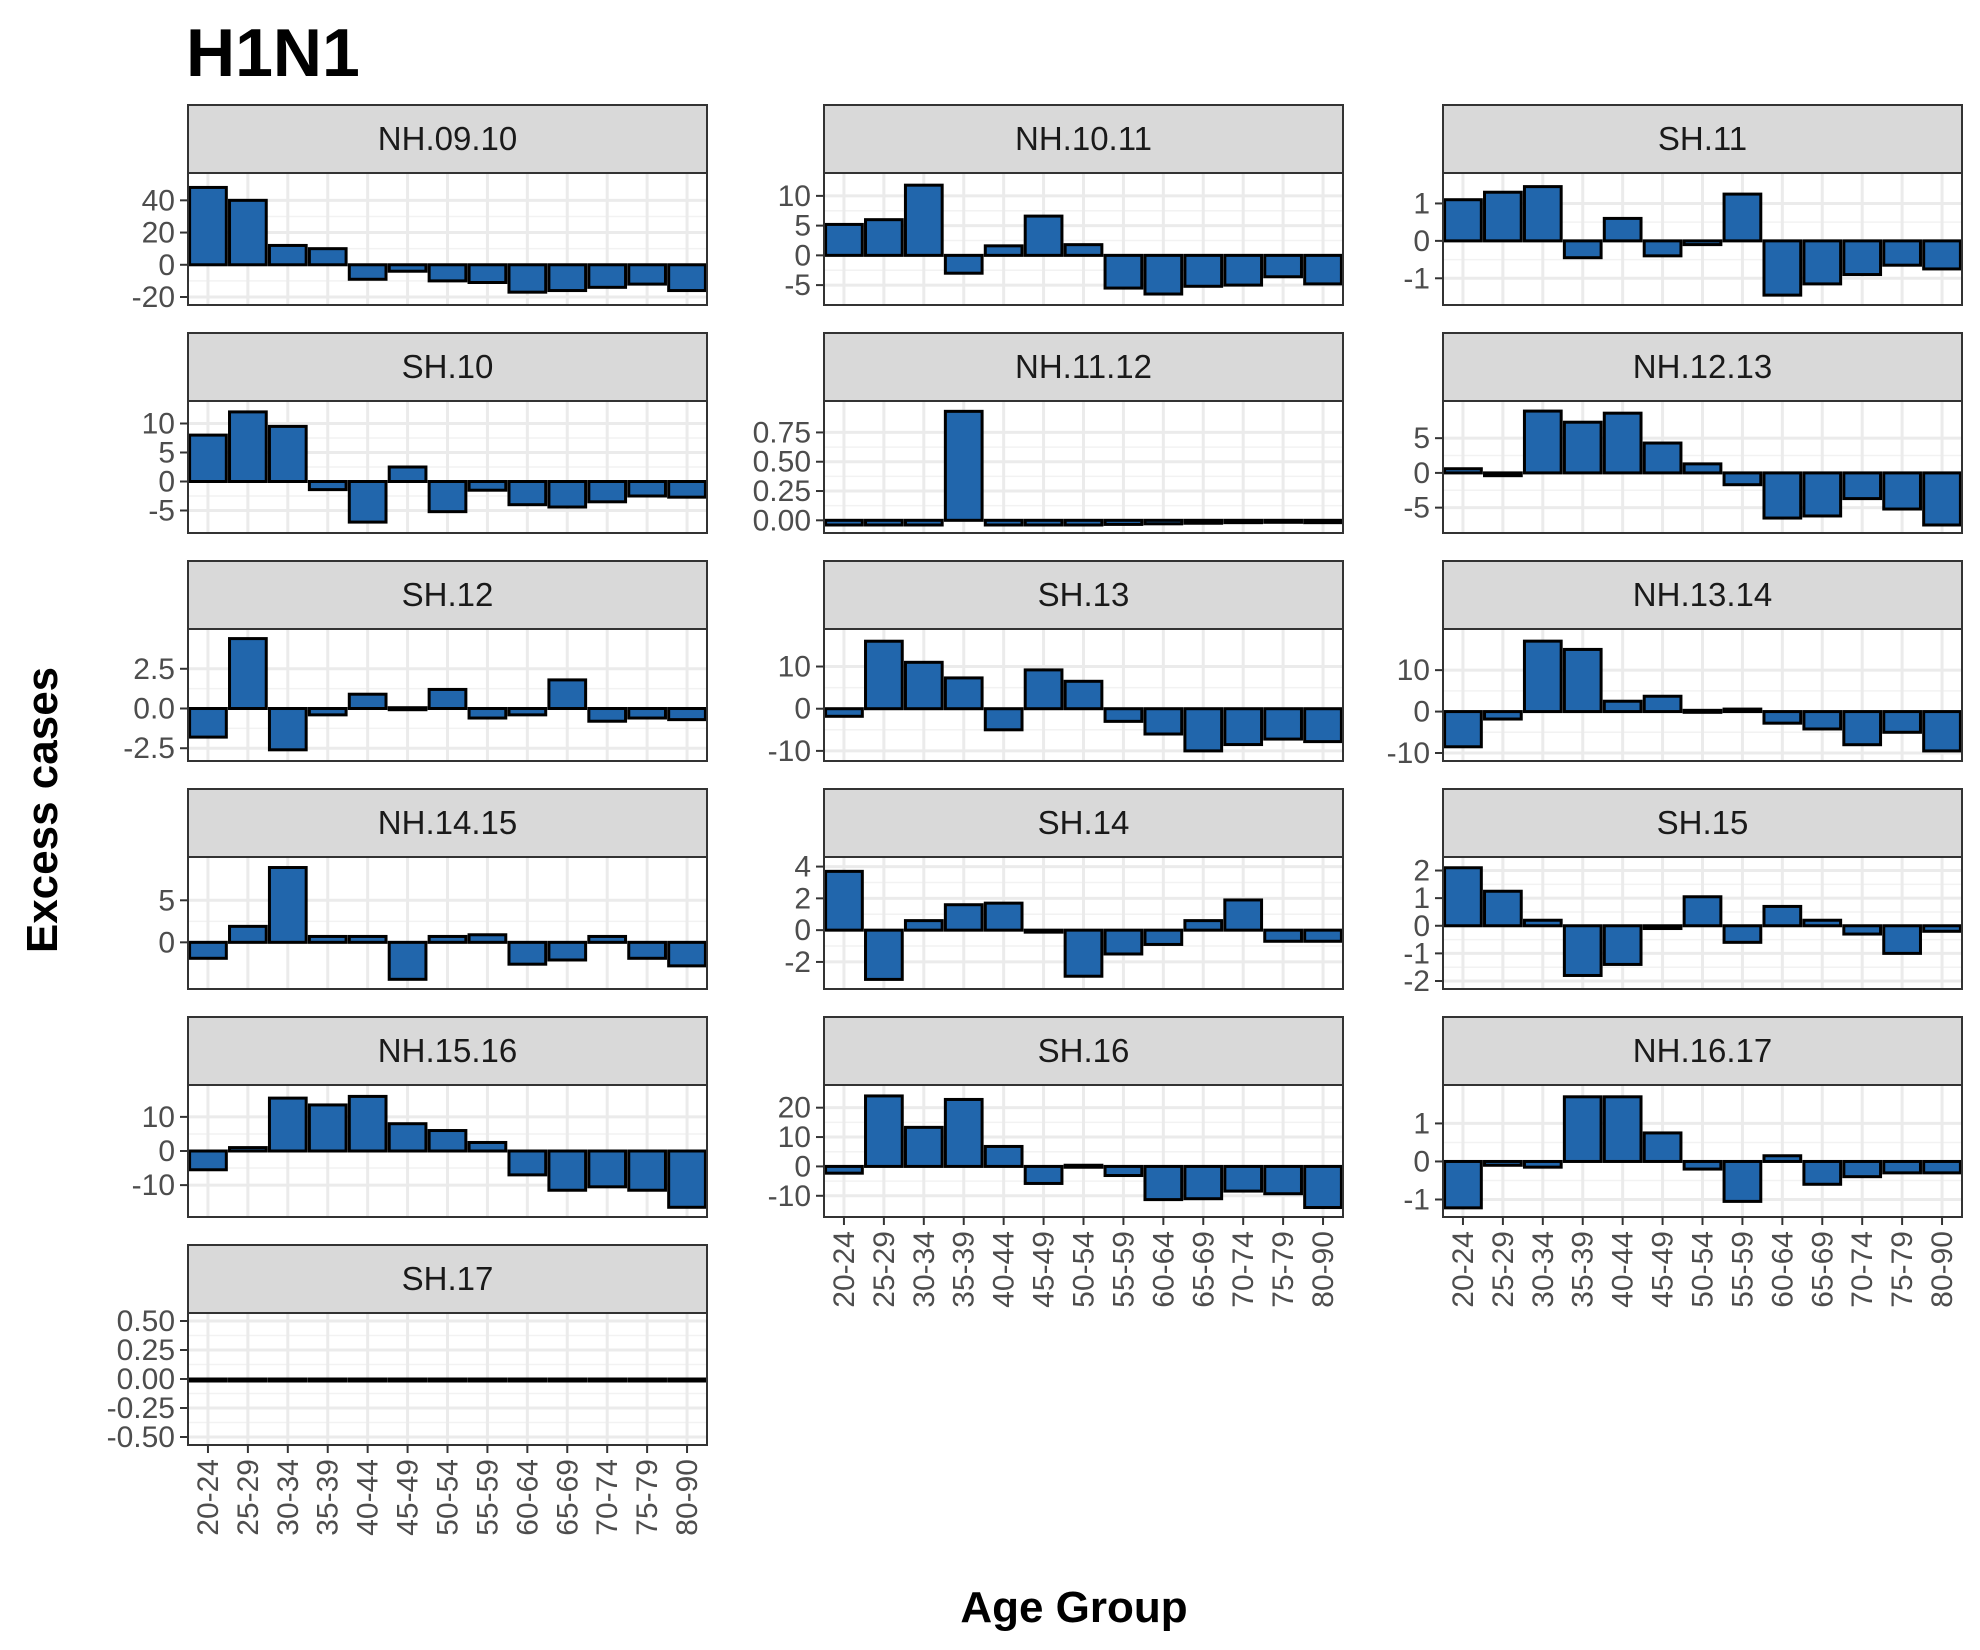 The height and width of the screenshot is (1650, 1980). Describe the element at coordinates (1742, 1269) in the screenshot. I see `x-tick-label: 55-59` at that location.